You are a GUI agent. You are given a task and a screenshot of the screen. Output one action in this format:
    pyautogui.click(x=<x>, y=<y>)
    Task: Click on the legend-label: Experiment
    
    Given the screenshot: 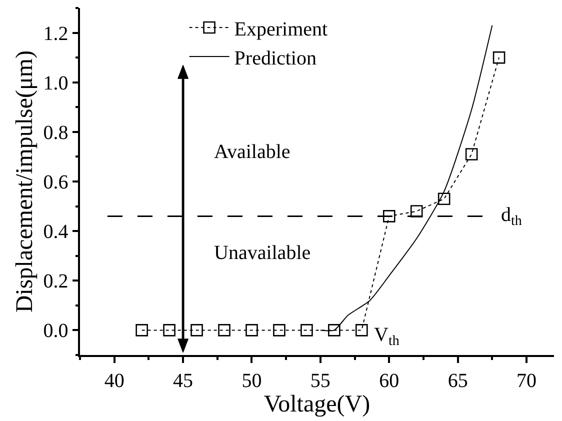 What is the action you would take?
    pyautogui.click(x=281, y=29)
    